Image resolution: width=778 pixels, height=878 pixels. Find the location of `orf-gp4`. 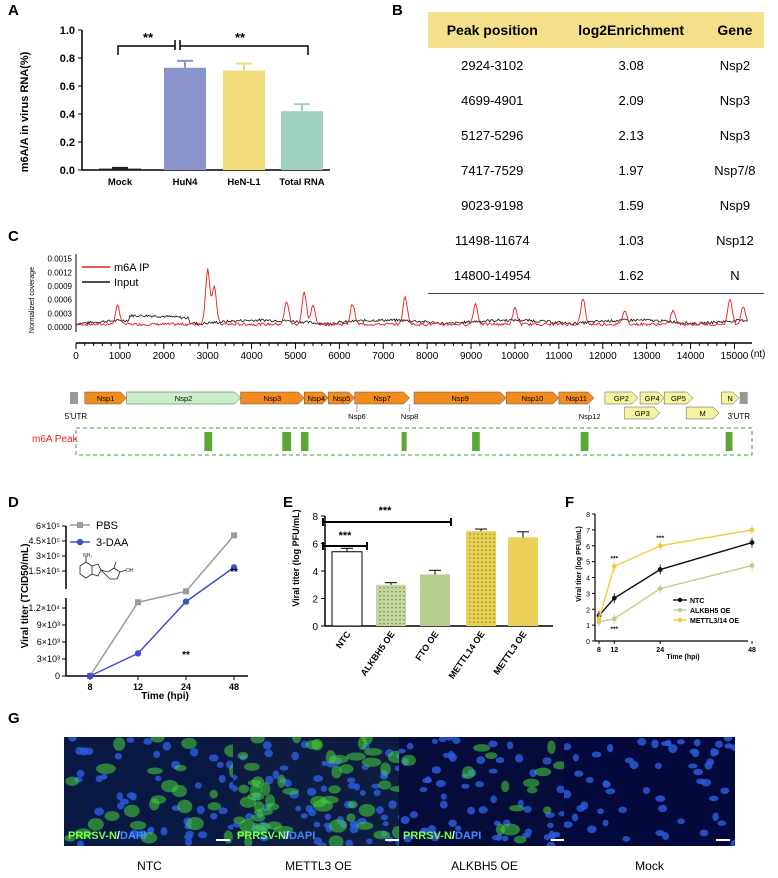

orf-gp4 is located at coordinates (652, 398).